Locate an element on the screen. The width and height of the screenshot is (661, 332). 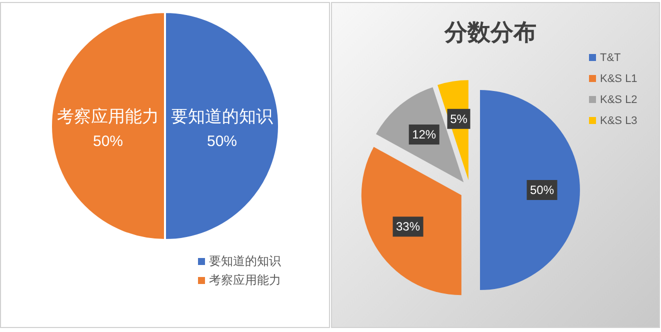
chart-title: 分数分布 is located at coordinates (490, 32).